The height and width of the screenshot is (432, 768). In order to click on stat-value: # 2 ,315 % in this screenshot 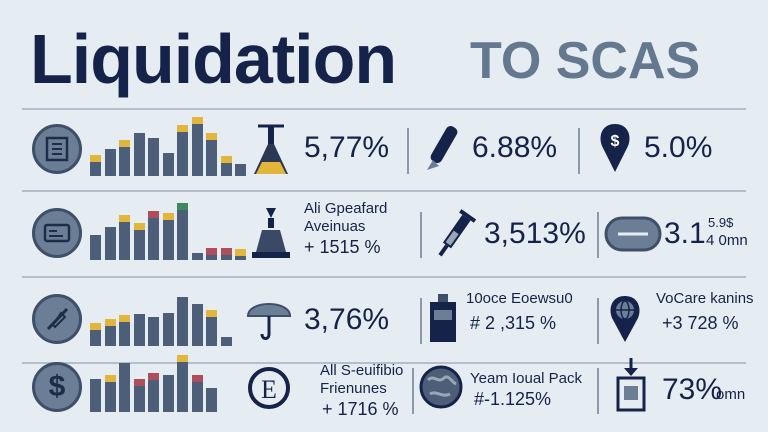, I will do `click(513, 323)`.